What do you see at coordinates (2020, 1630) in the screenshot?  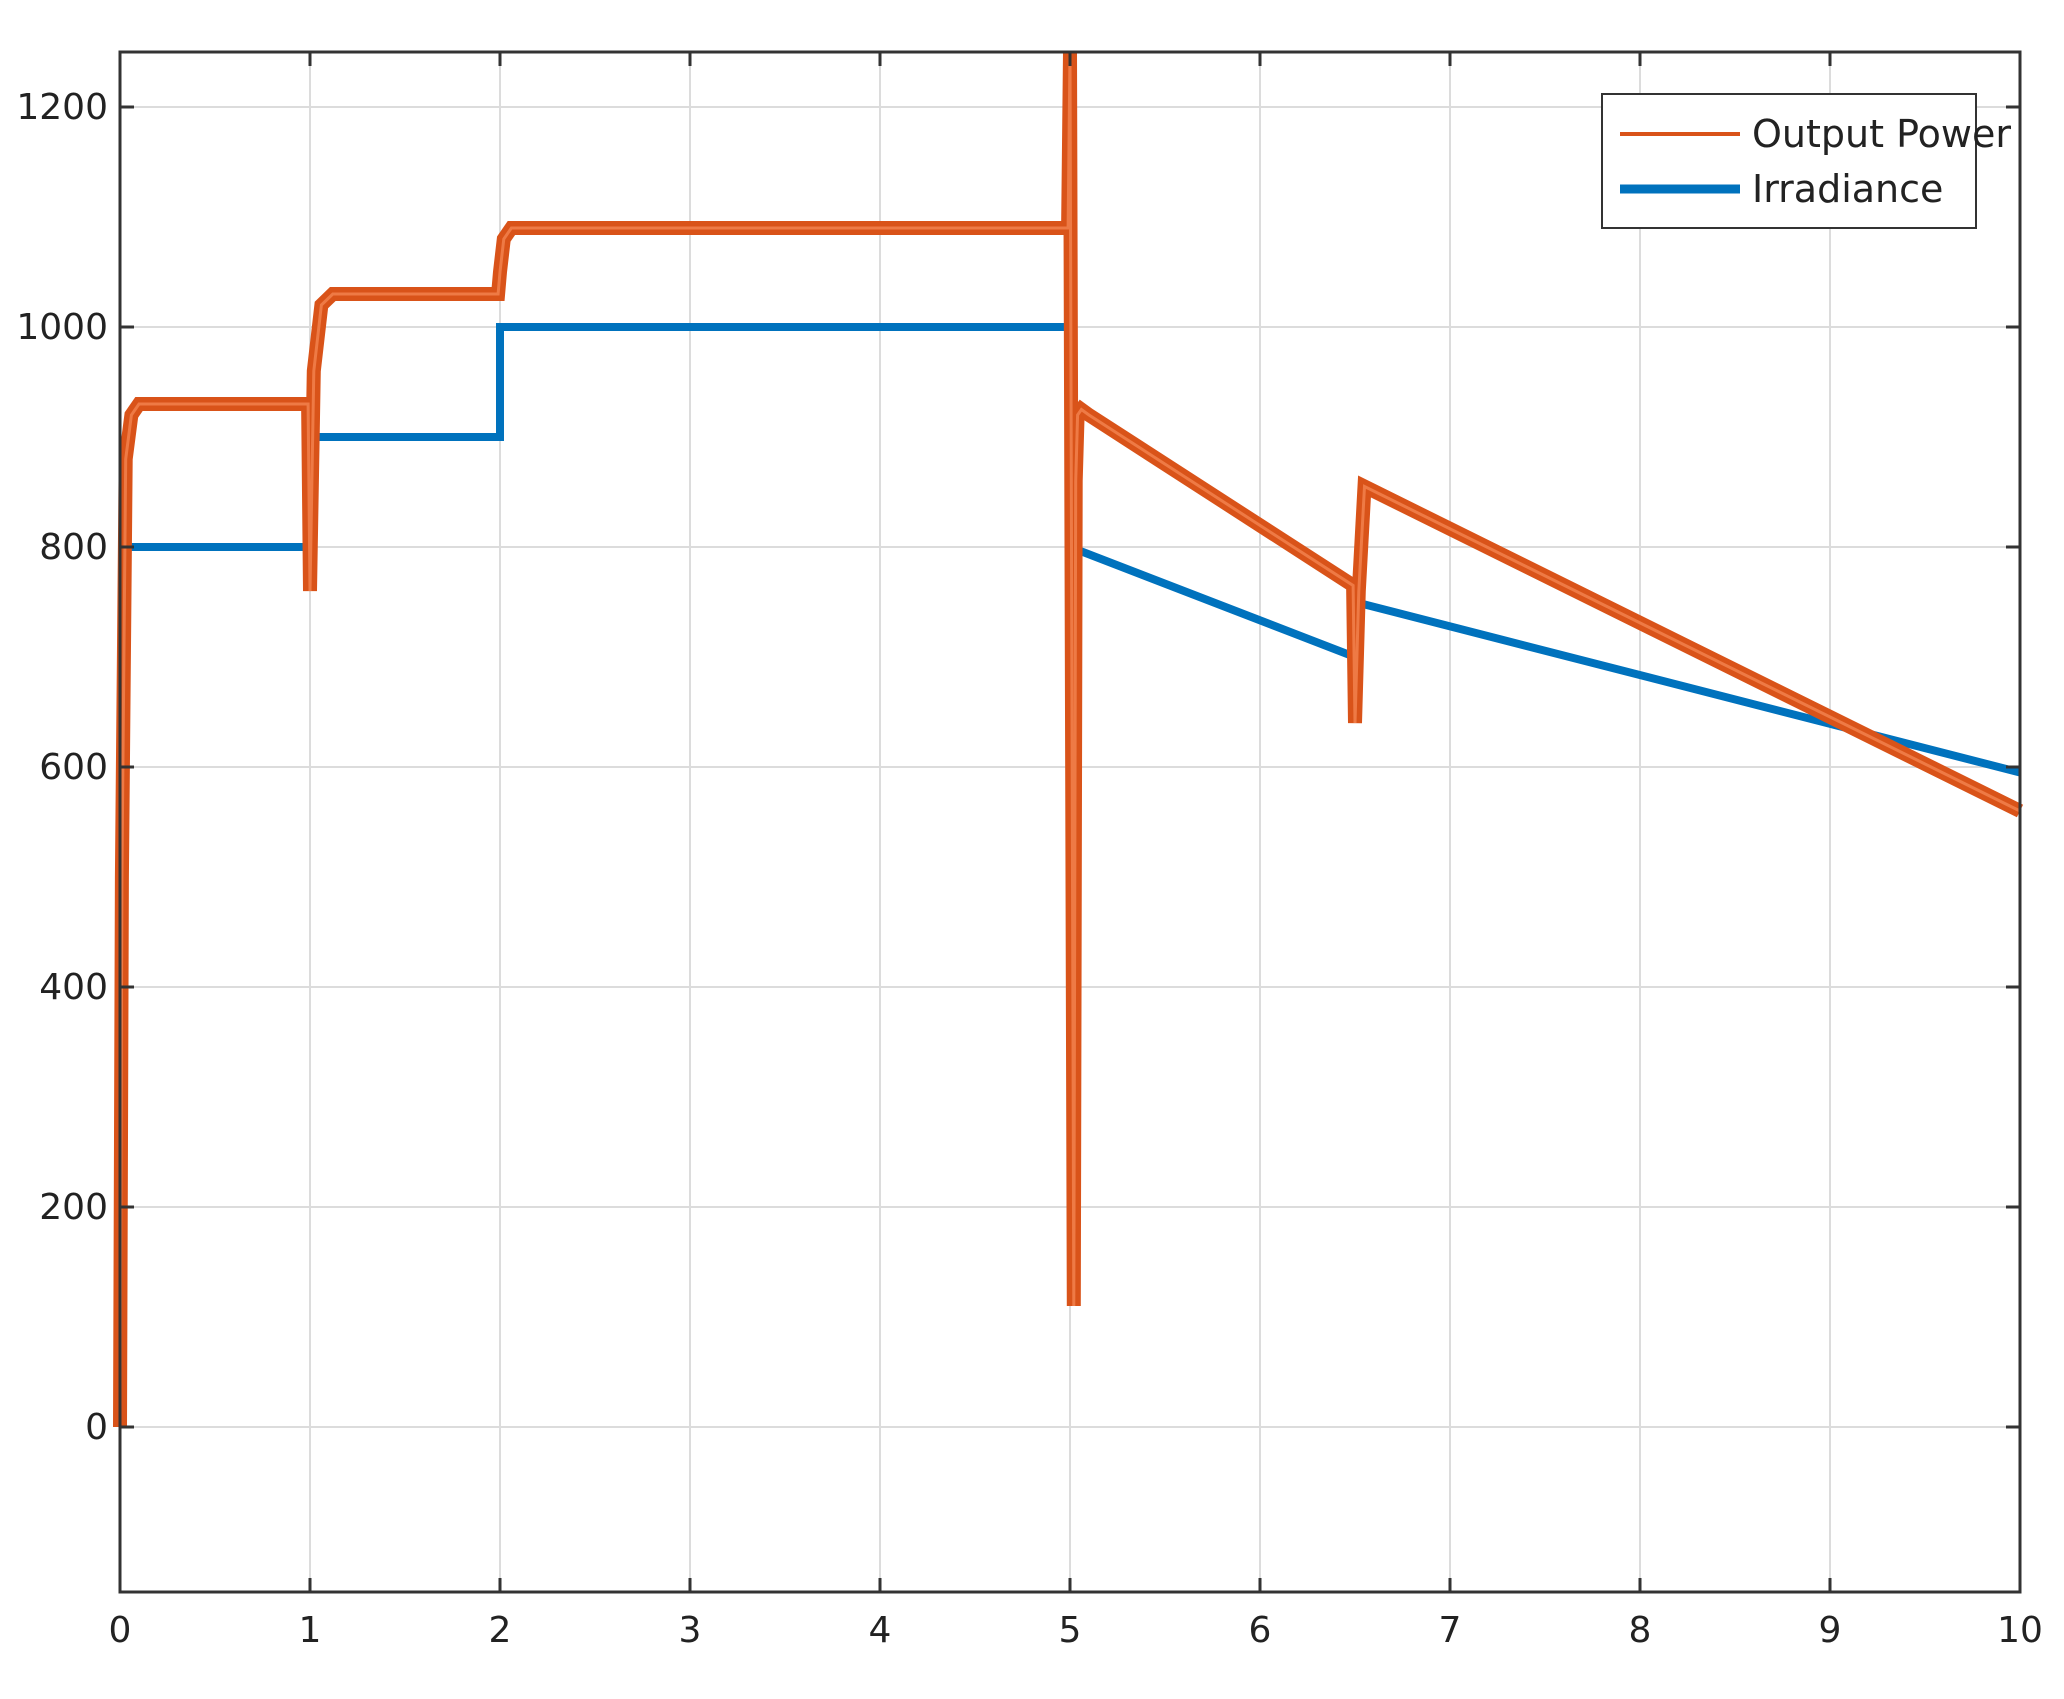 I see `x-tick-label: 10` at bounding box center [2020, 1630].